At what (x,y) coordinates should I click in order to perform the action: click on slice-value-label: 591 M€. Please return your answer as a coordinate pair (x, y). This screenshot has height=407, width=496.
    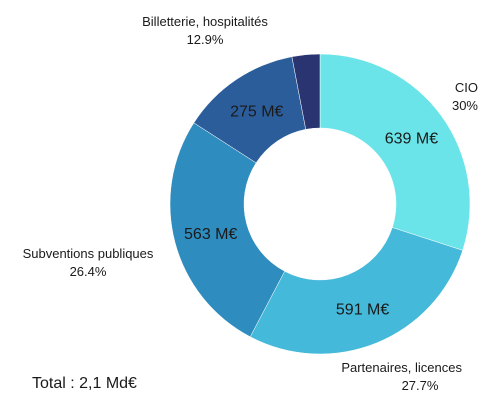
    Looking at the image, I should click on (362, 310).